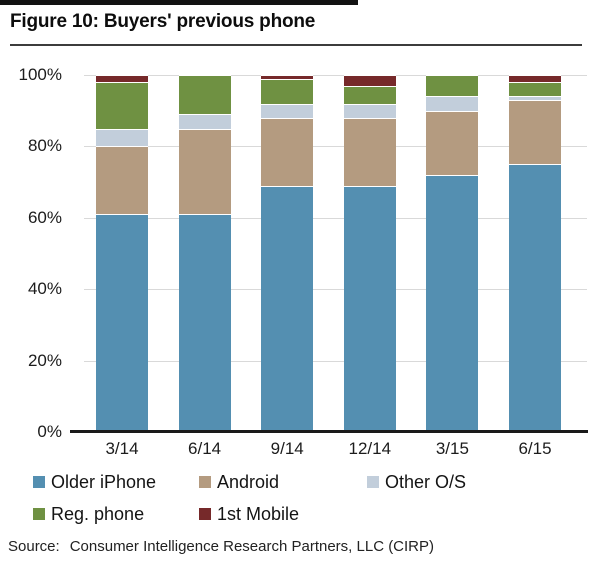 This screenshot has height=568, width=600. Describe the element at coordinates (44, 289) in the screenshot. I see `y-axis-tick-label: 40%` at that location.